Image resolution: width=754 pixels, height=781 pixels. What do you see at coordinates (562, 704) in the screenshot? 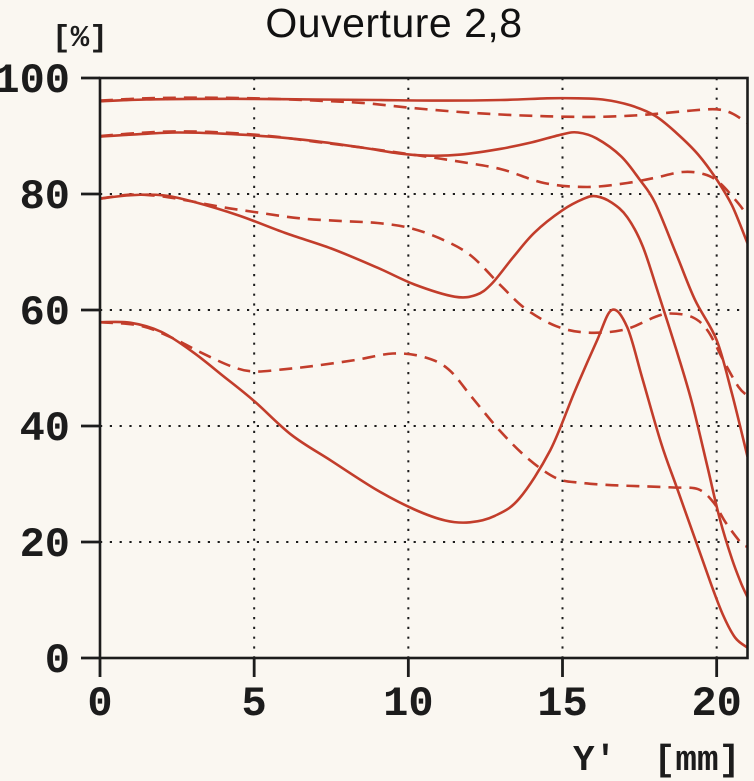
I see `x-tick-label-15: 15` at bounding box center [562, 704].